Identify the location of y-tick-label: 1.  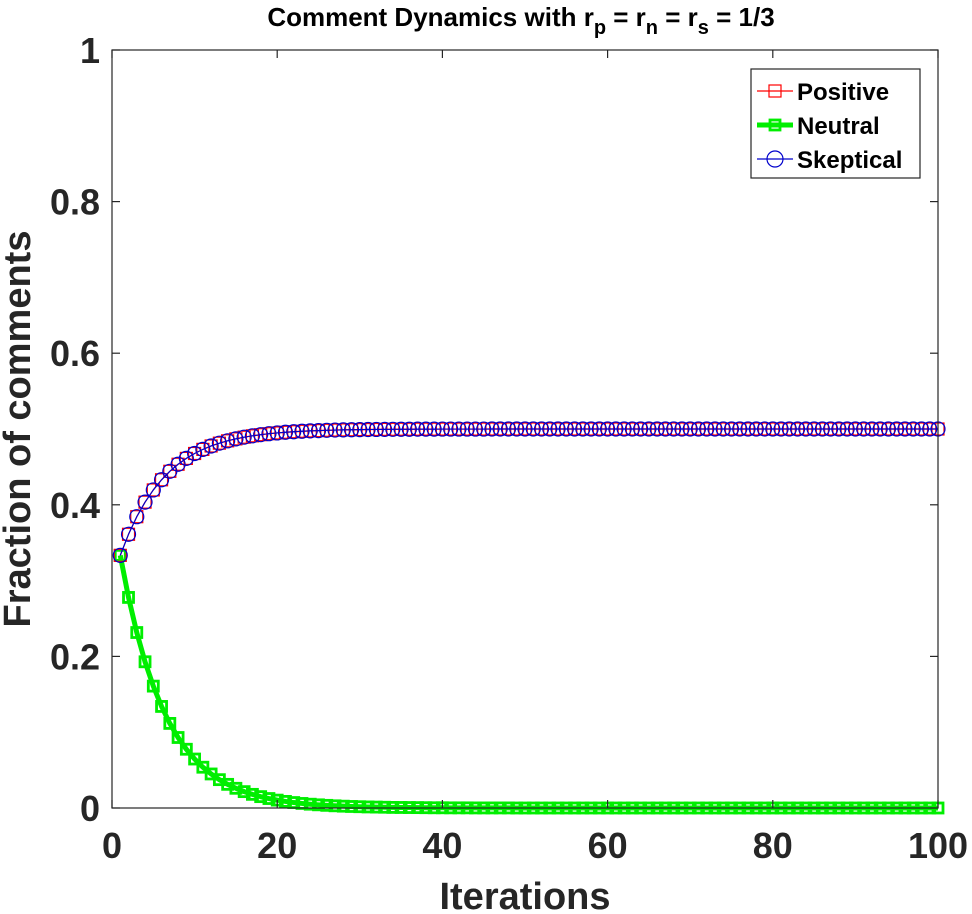
(90, 50).